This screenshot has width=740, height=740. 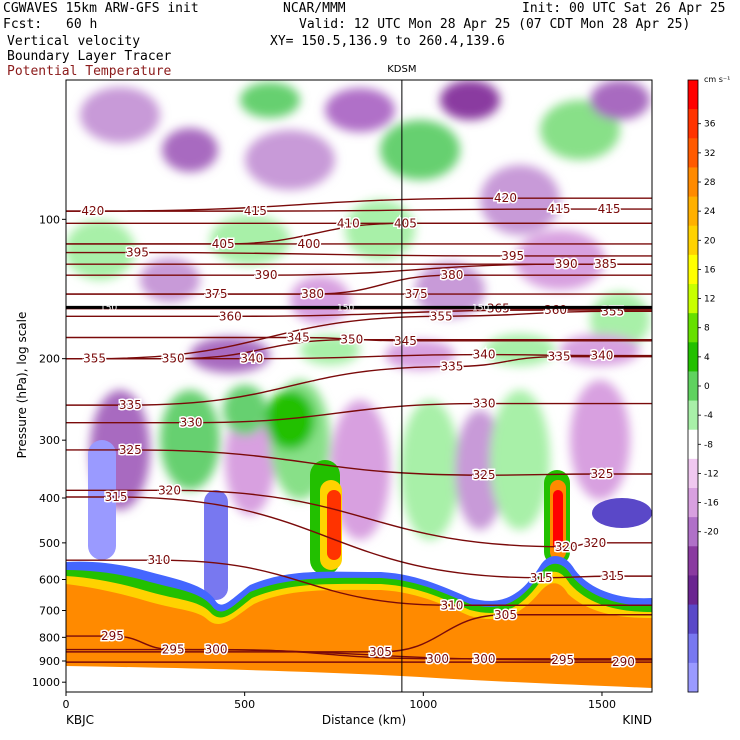 What do you see at coordinates (49, 451) in the screenshot?
I see `pressure-axis: 100 200 300 400 500 600 700 800 900 1000` at bounding box center [49, 451].